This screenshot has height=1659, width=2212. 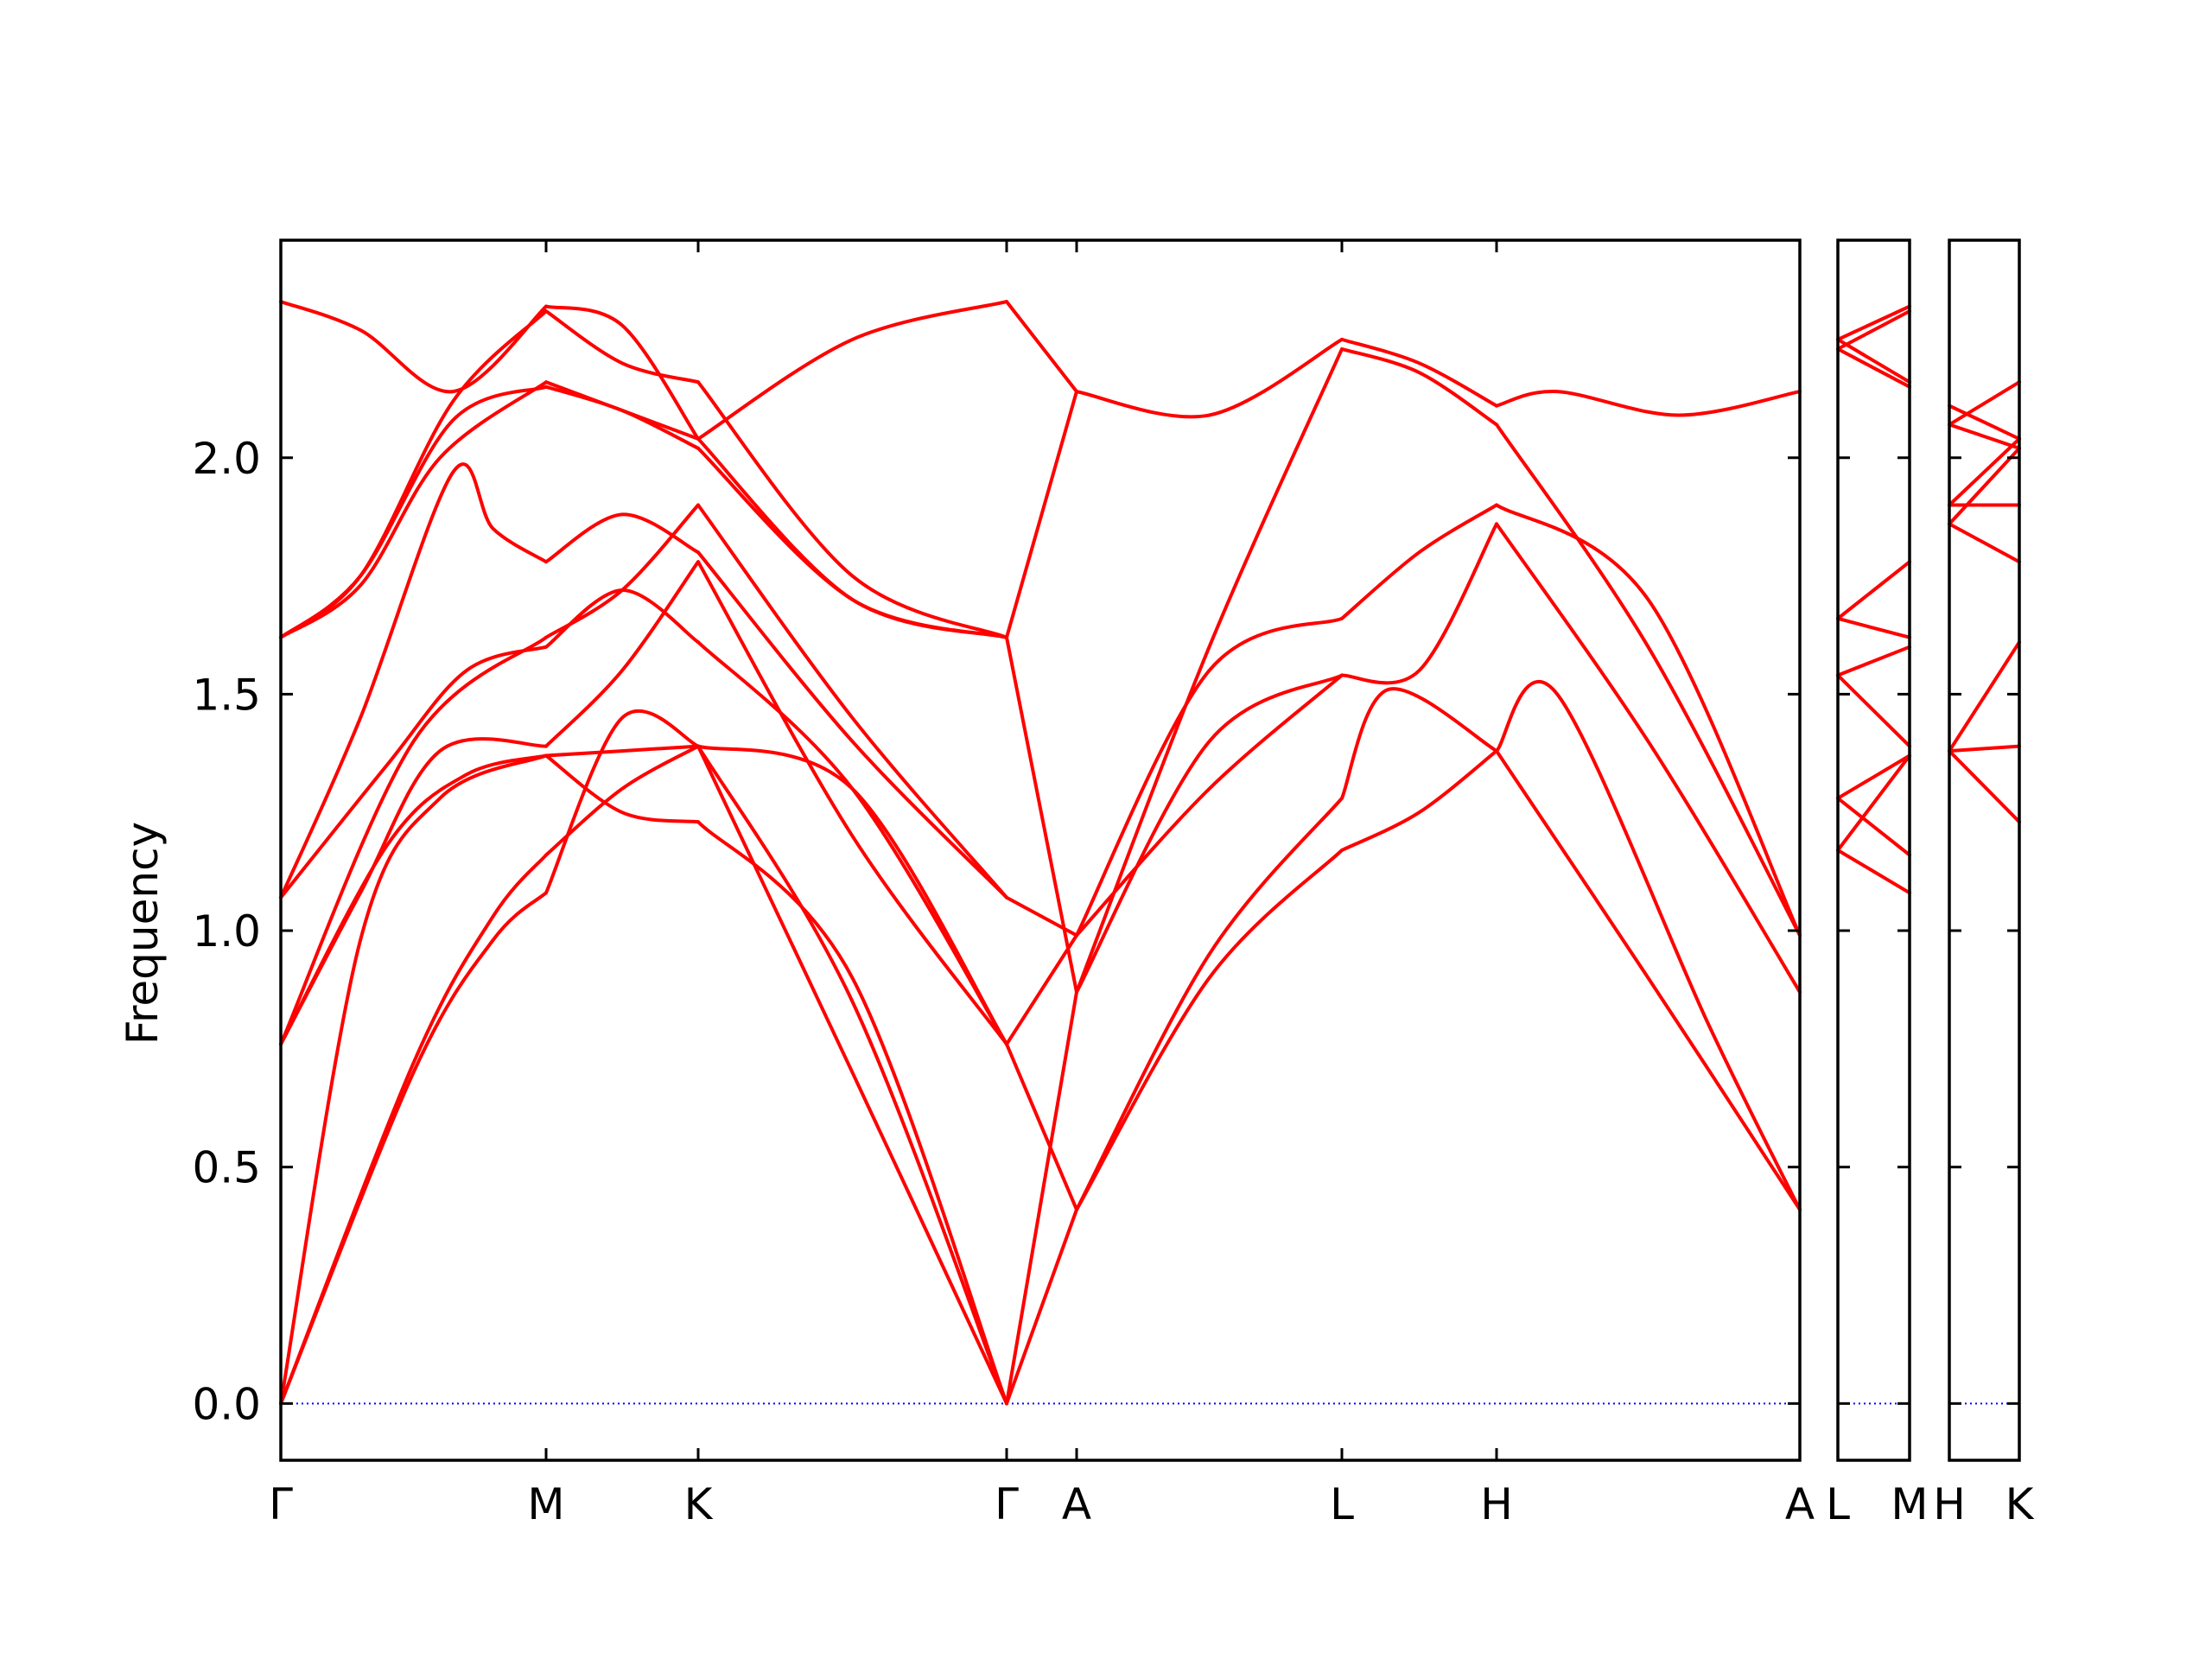 I want to click on y-tick-label: 1.5, so click(x=226, y=695).